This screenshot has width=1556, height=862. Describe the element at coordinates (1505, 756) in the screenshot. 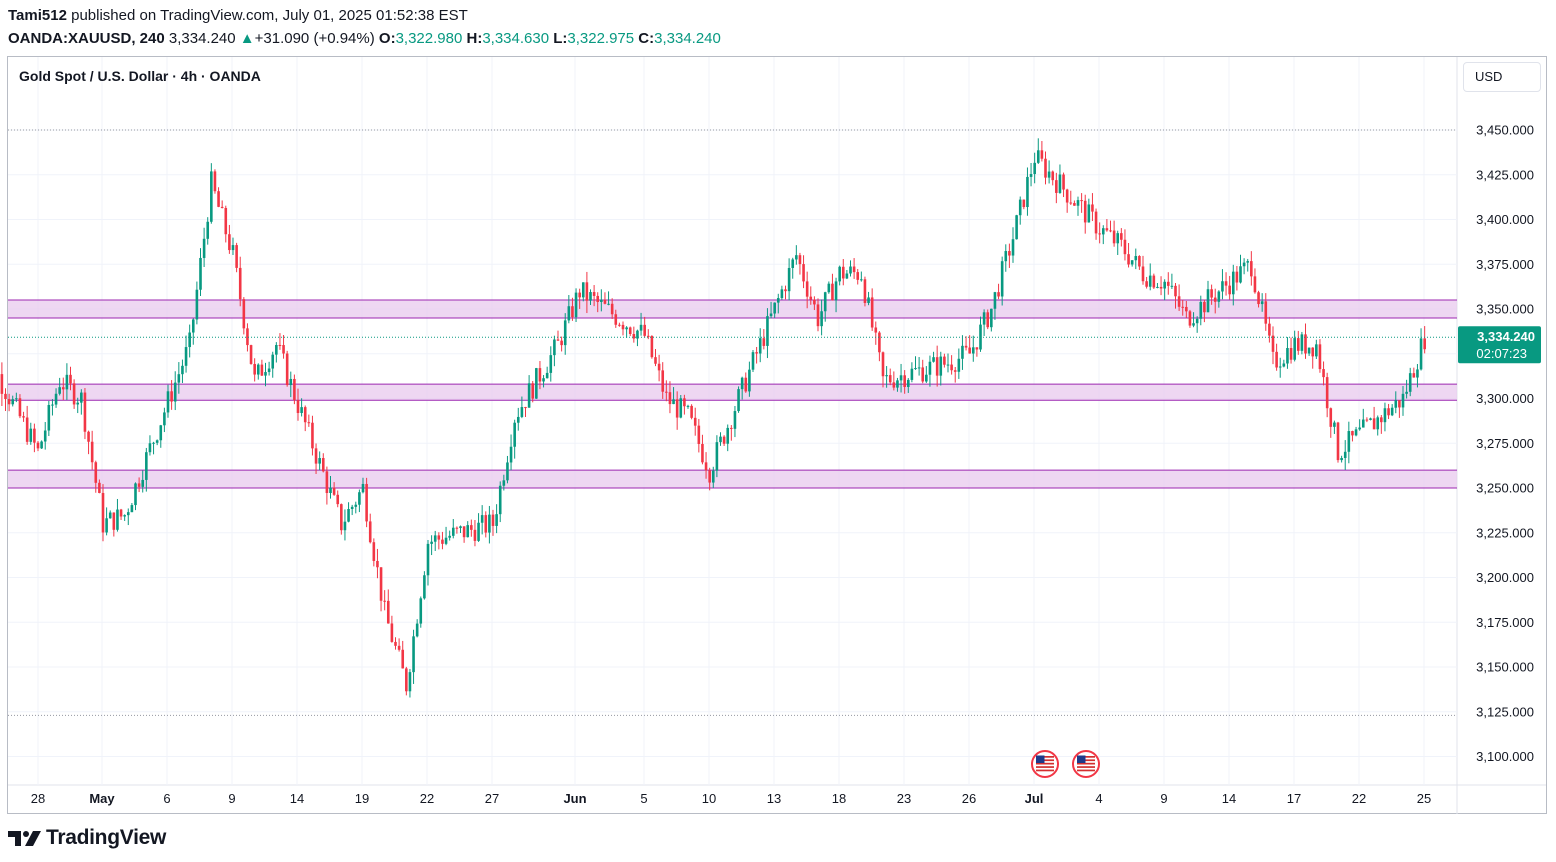

I see `price-tick-label: 3,100.000` at that location.